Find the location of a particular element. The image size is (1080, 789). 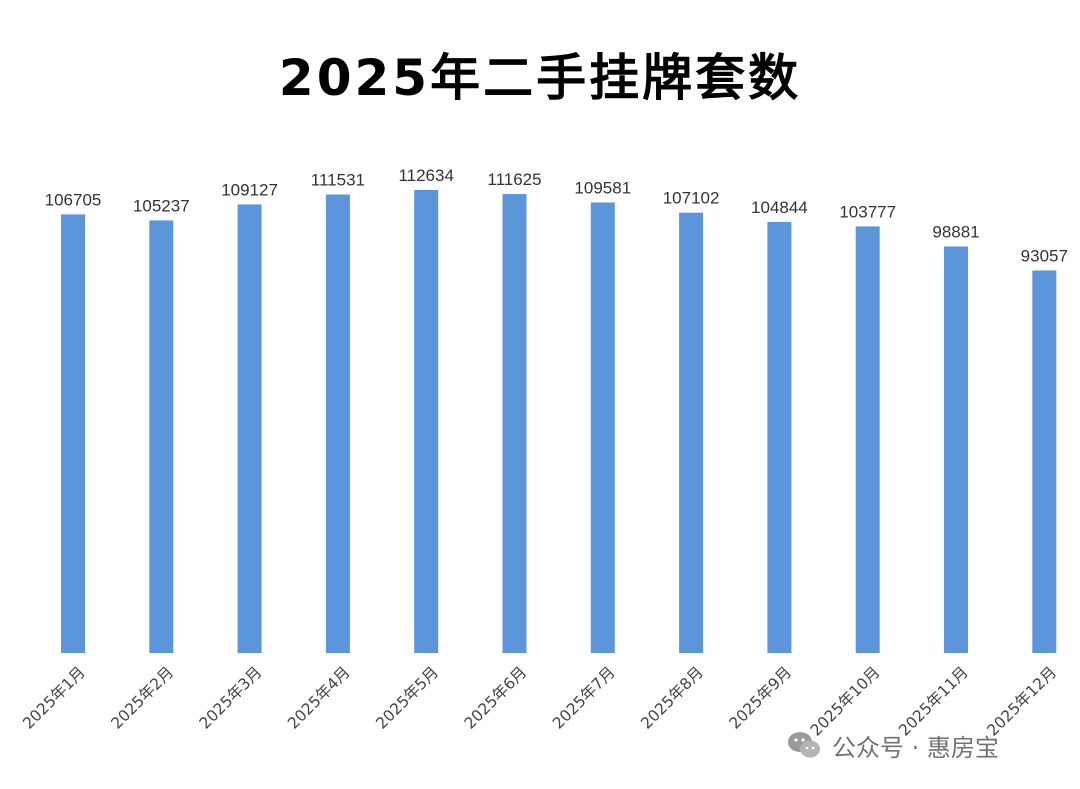

wechat-icon is located at coordinates (804, 745).